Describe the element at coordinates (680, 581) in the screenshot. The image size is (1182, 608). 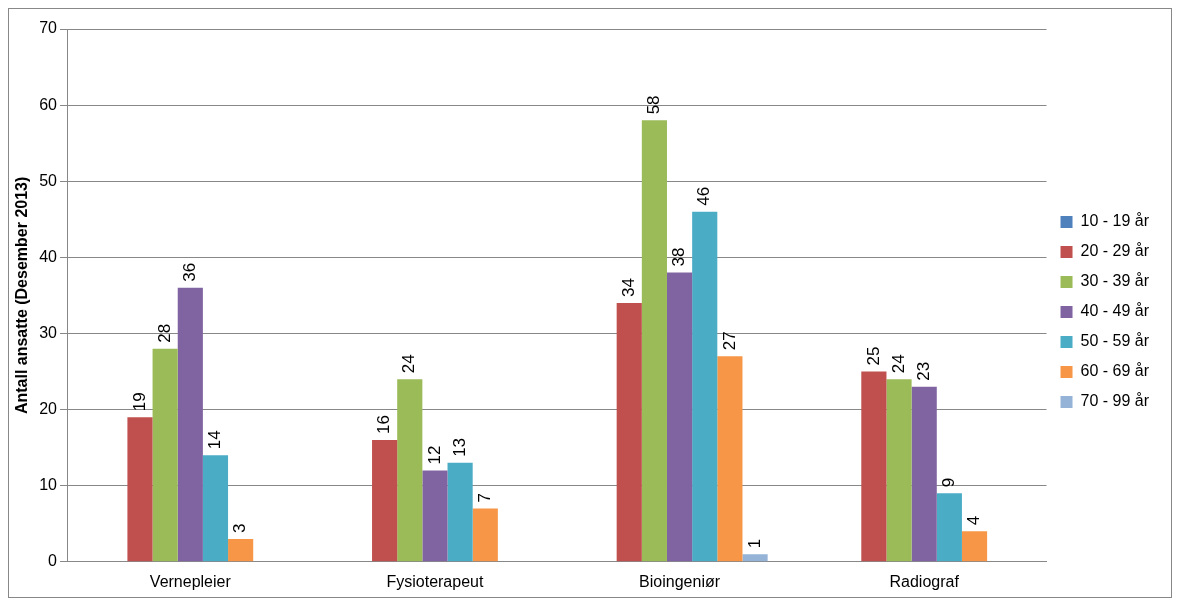
I see `x-tick-label: Bioingeniør` at that location.